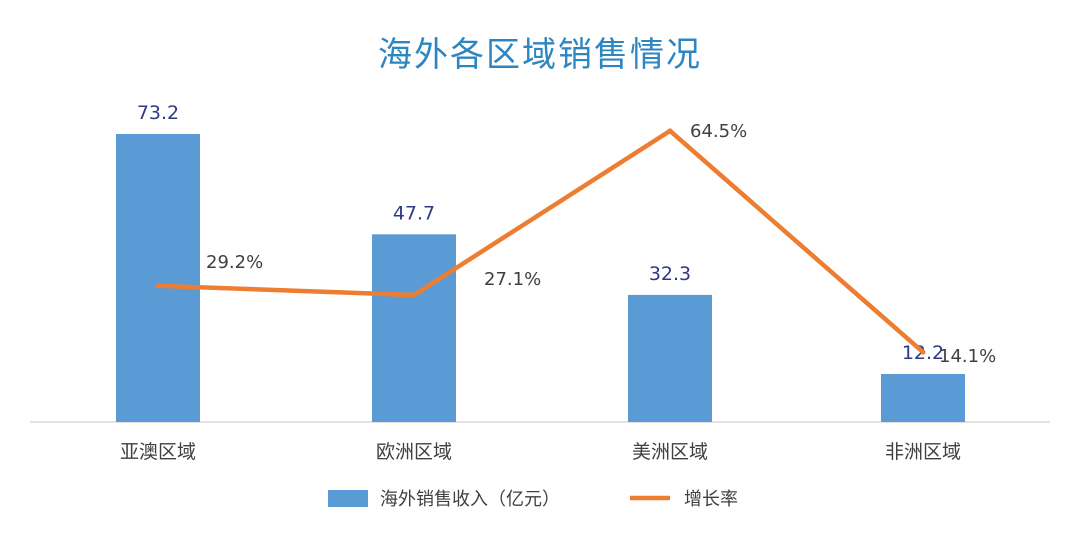 The height and width of the screenshot is (540, 1080). What do you see at coordinates (470, 499) in the screenshot?
I see `legend-label-bar: 海外销售收入（亿元）` at bounding box center [470, 499].